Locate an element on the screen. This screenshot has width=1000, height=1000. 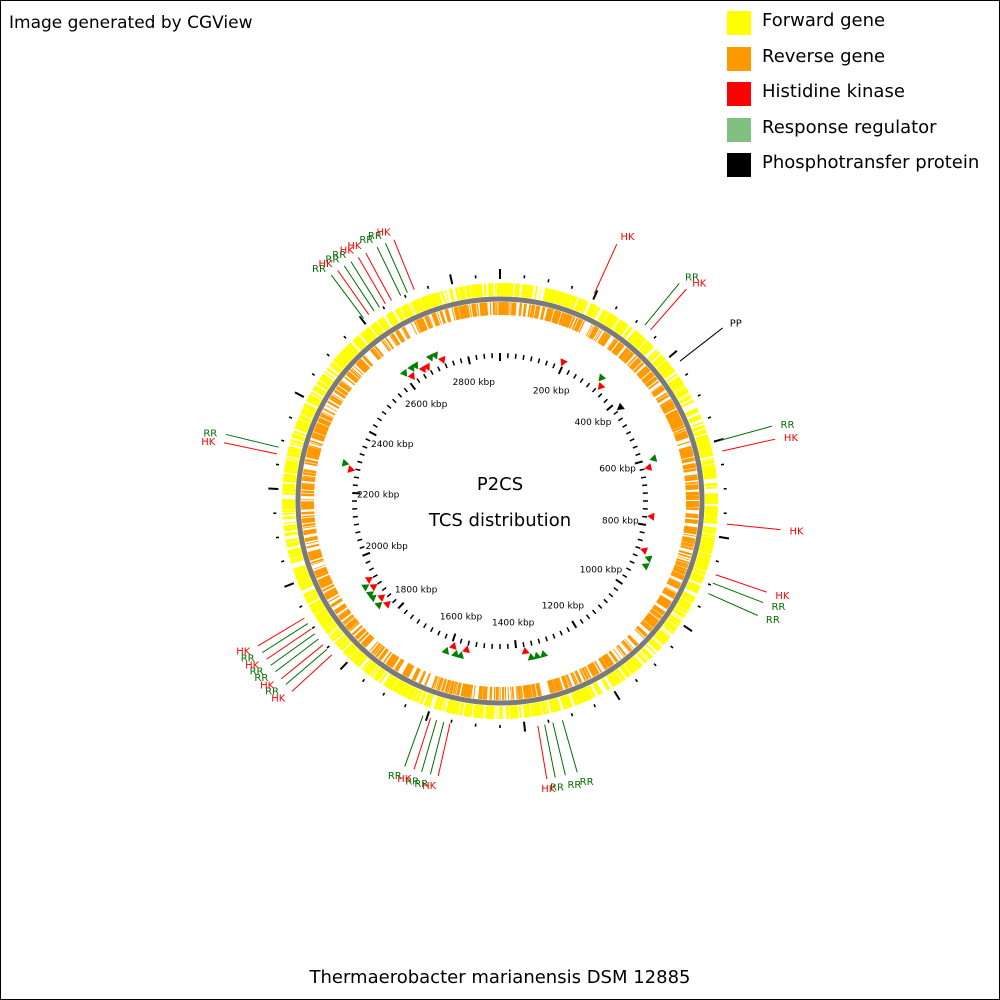
legend-label-reverse-gene: Reverse gene is located at coordinates (824, 56).